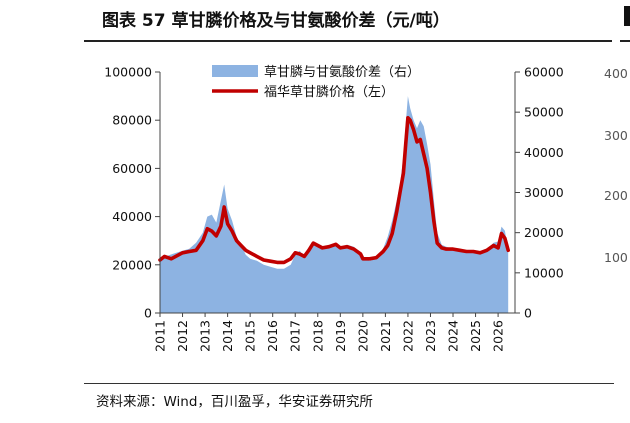 The image size is (630, 423). I want to click on x-tick-label: 2019, so click(340, 336).